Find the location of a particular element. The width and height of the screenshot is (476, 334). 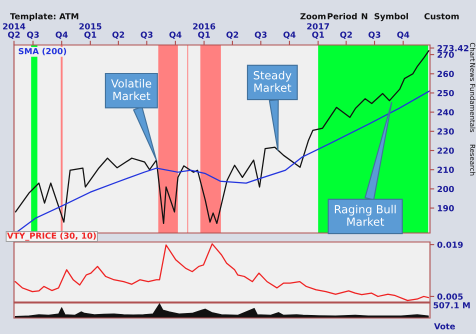

y-tick-label: 250 is located at coordinates (446, 93).